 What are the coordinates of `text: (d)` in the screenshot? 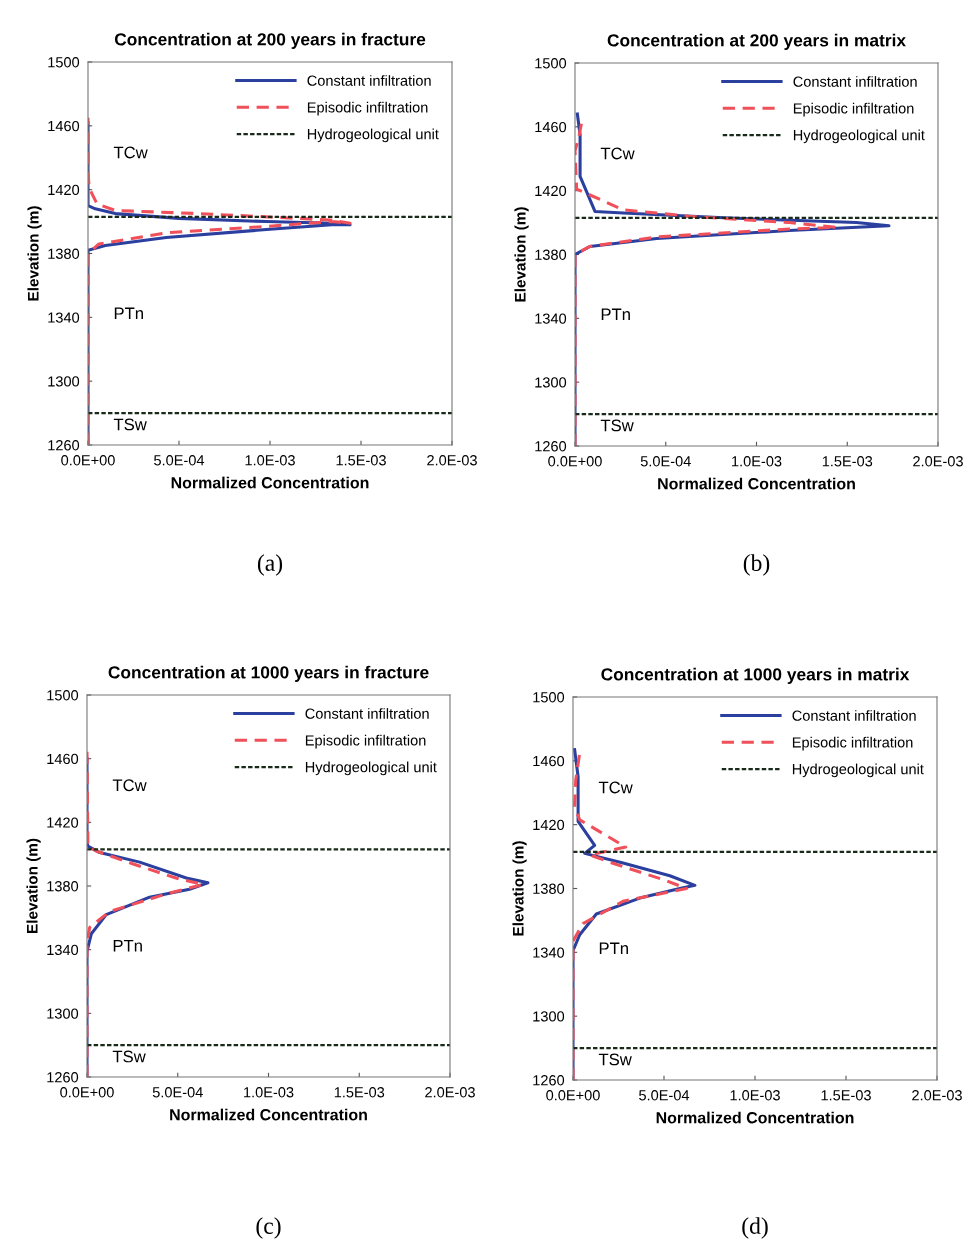 It's located at (755, 1228).